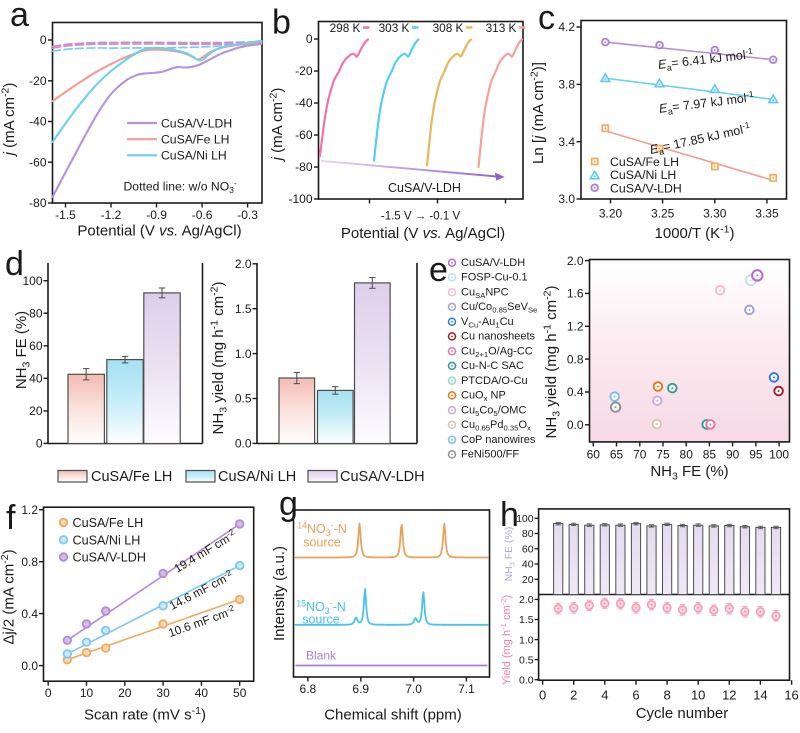  Describe the element at coordinates (573, 695) in the screenshot. I see `svg-text: 2` at that location.